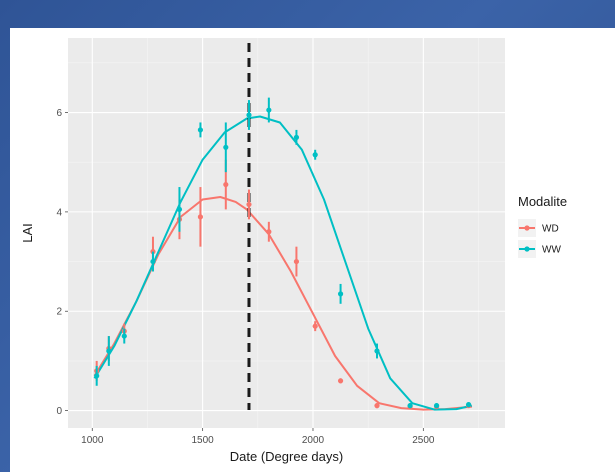  Describe the element at coordinates (59, 411) in the screenshot. I see `y-tick-label: 0` at that location.